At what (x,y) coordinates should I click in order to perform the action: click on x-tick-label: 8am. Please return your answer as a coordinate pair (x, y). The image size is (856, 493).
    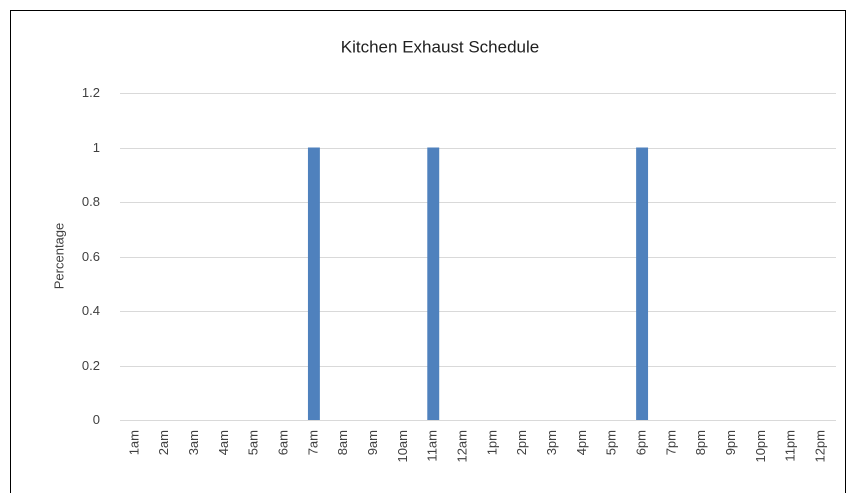
    Looking at the image, I should click on (342, 442).